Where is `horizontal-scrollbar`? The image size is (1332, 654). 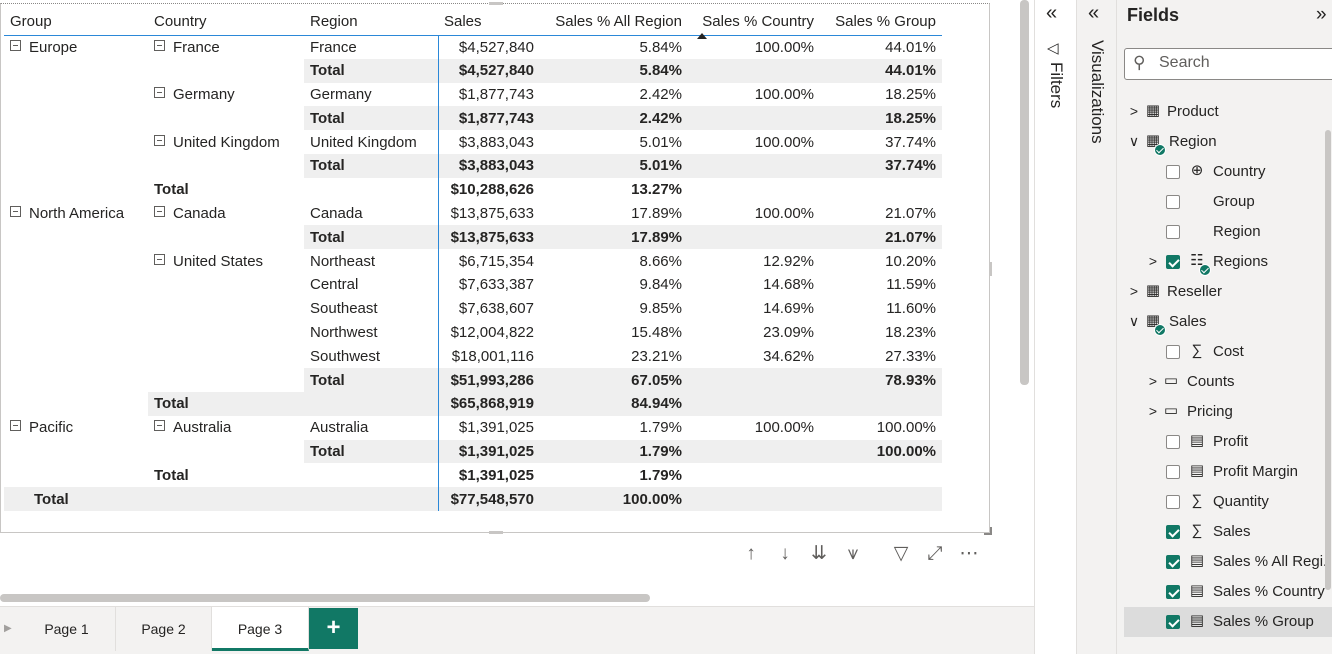
horizontal-scrollbar is located at coordinates (325, 598).